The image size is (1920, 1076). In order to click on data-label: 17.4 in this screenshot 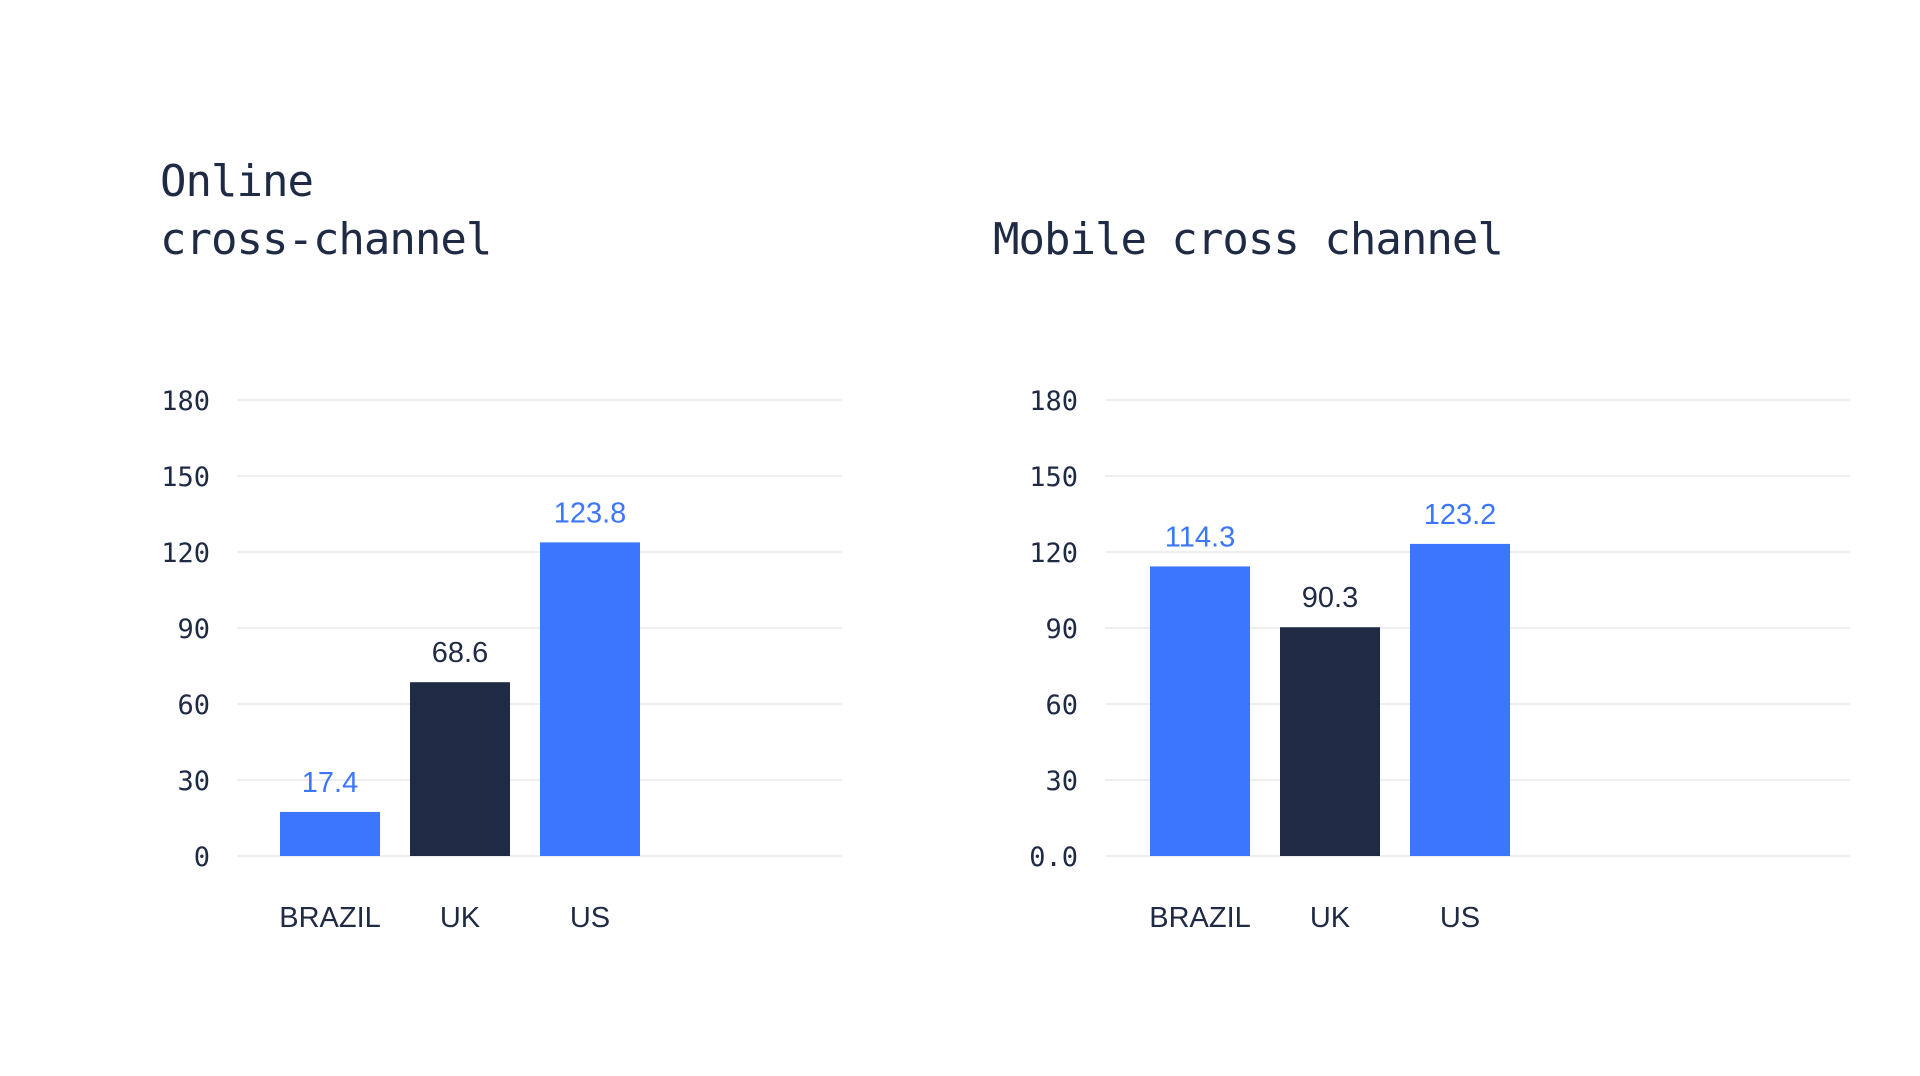, I will do `click(330, 783)`.